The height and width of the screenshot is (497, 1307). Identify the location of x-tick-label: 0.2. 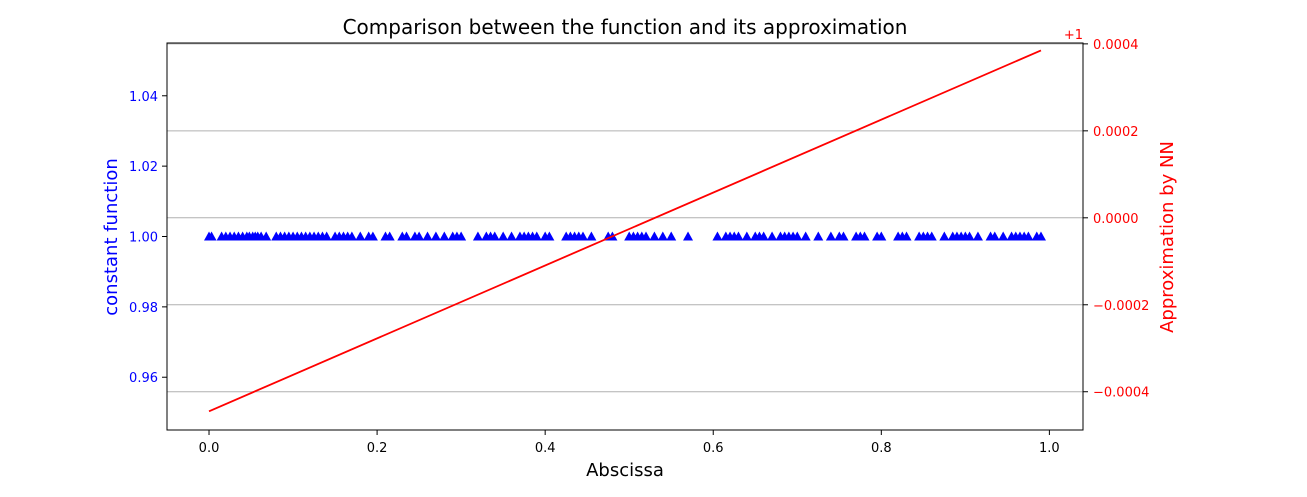
(377, 448).